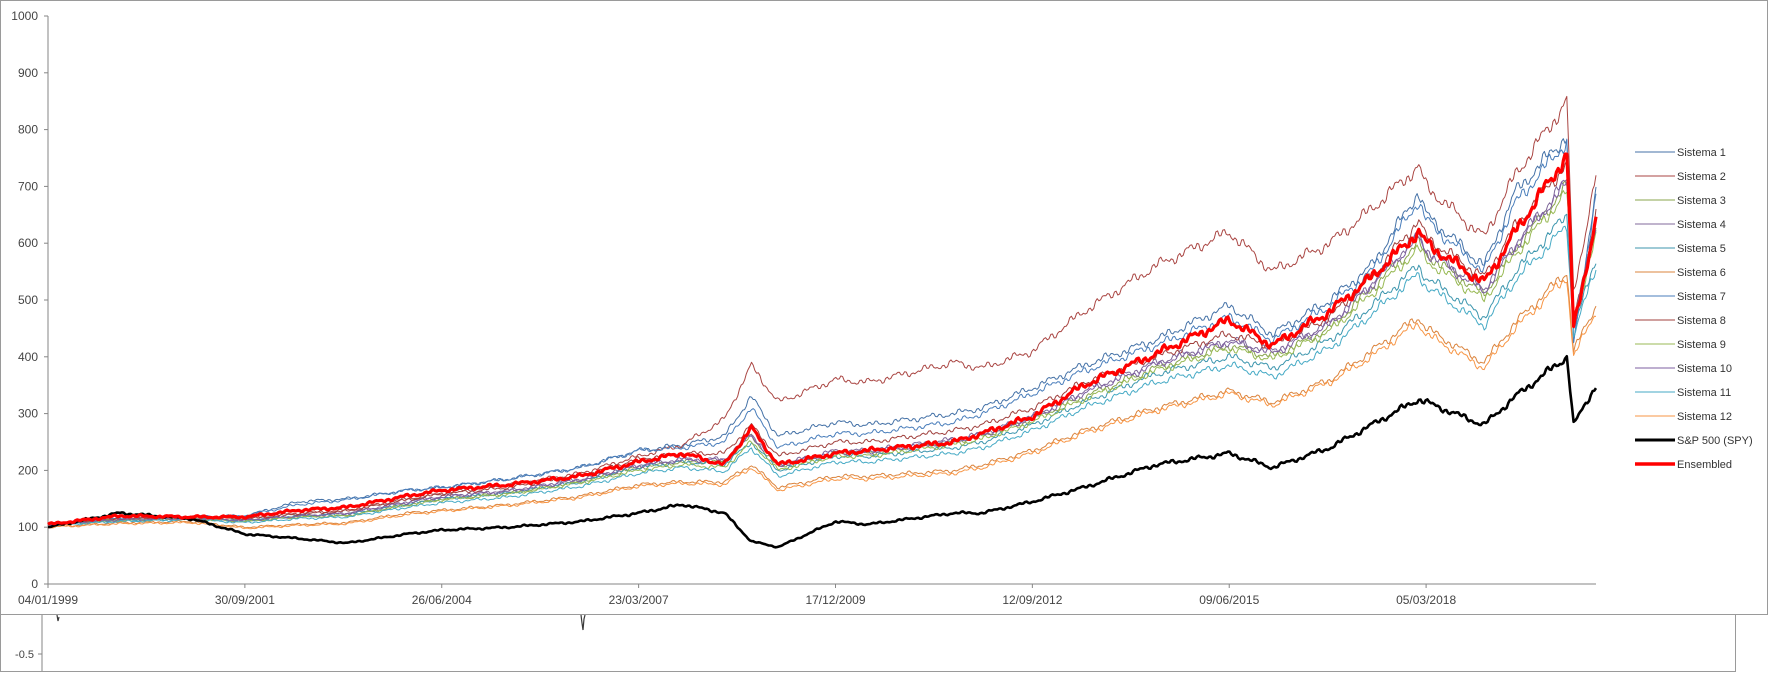 The width and height of the screenshot is (1768, 676). Describe the element at coordinates (1704, 465) in the screenshot. I see `legend-label: Ensembled` at that location.